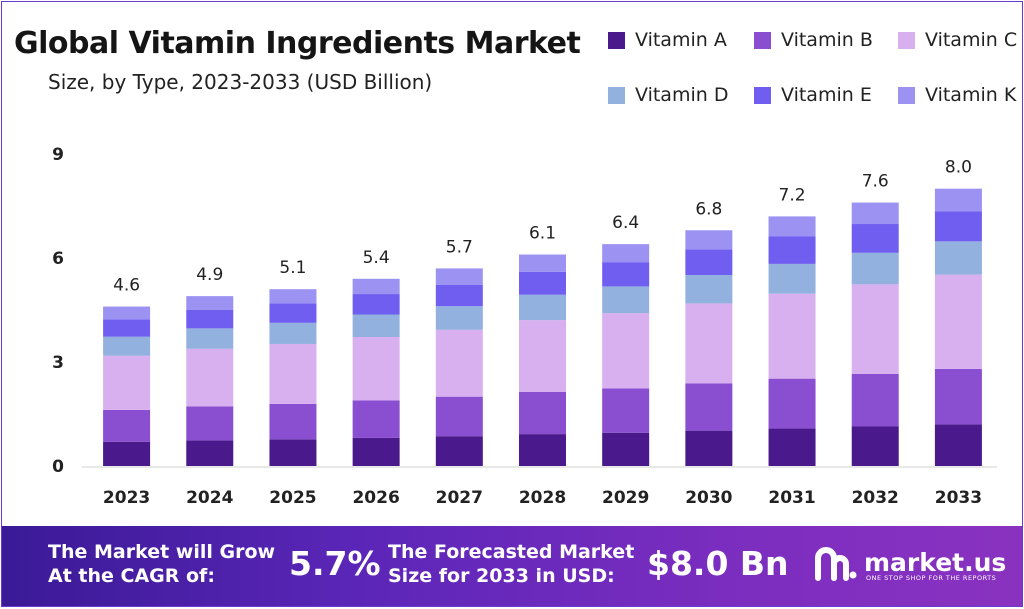  What do you see at coordinates (459, 498) in the screenshot?
I see `x-tick-label: 2027` at bounding box center [459, 498].